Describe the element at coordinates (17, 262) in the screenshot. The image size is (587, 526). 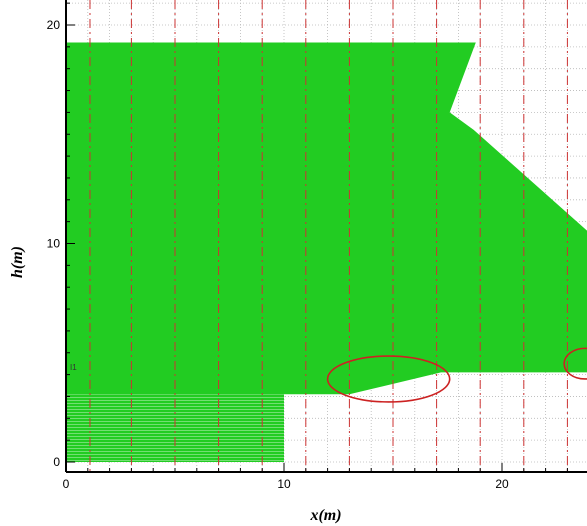
I see `y-axis-label: h(m)` at that location.